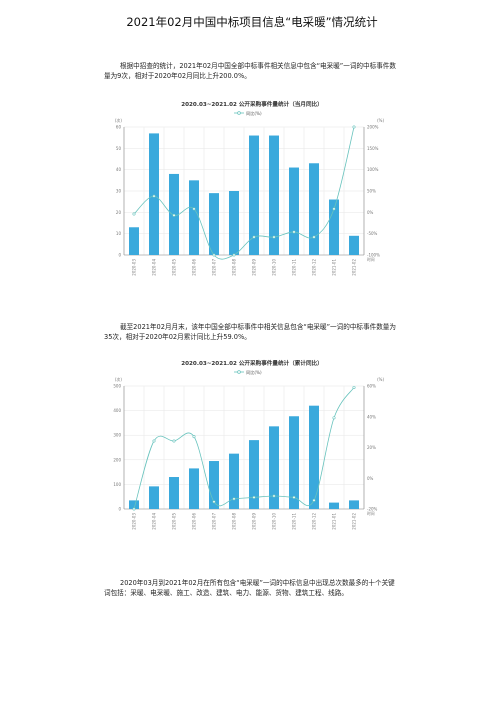 The width and height of the screenshot is (504, 713). What do you see at coordinates (372, 509) in the screenshot?
I see `y-right-tick-label: -20%` at bounding box center [372, 509].